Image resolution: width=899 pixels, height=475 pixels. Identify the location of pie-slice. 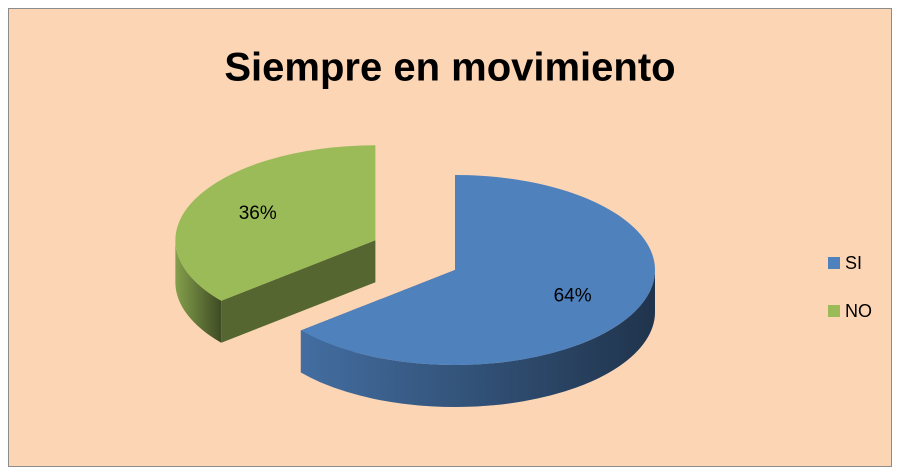
(275, 244).